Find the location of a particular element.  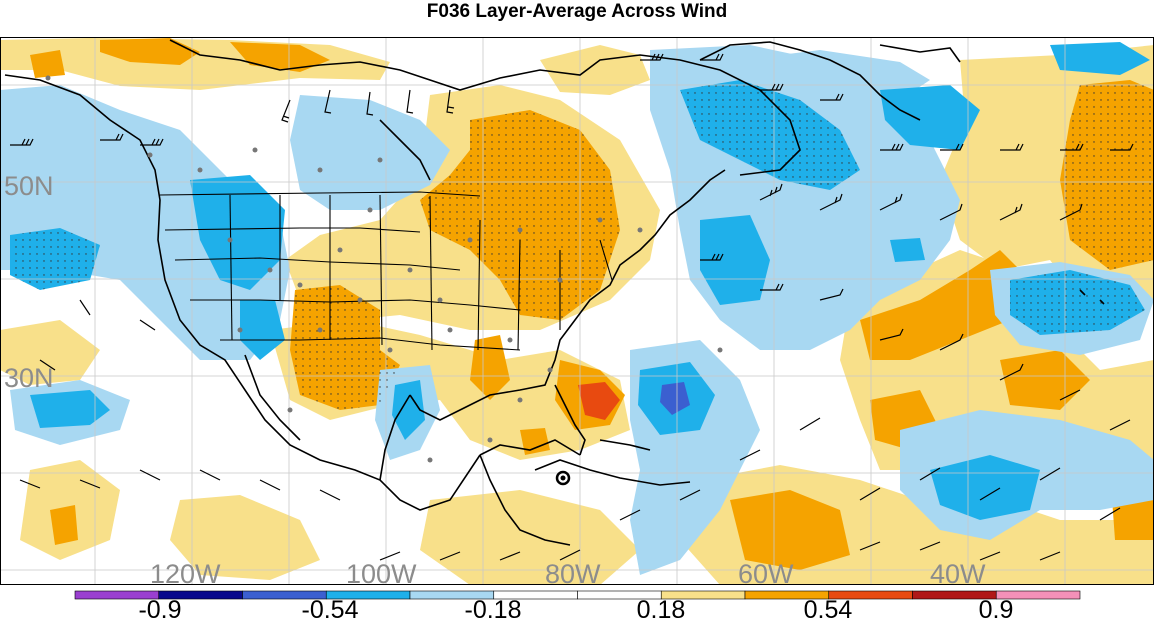

lon-label-80w: 80W is located at coordinates (573, 574).